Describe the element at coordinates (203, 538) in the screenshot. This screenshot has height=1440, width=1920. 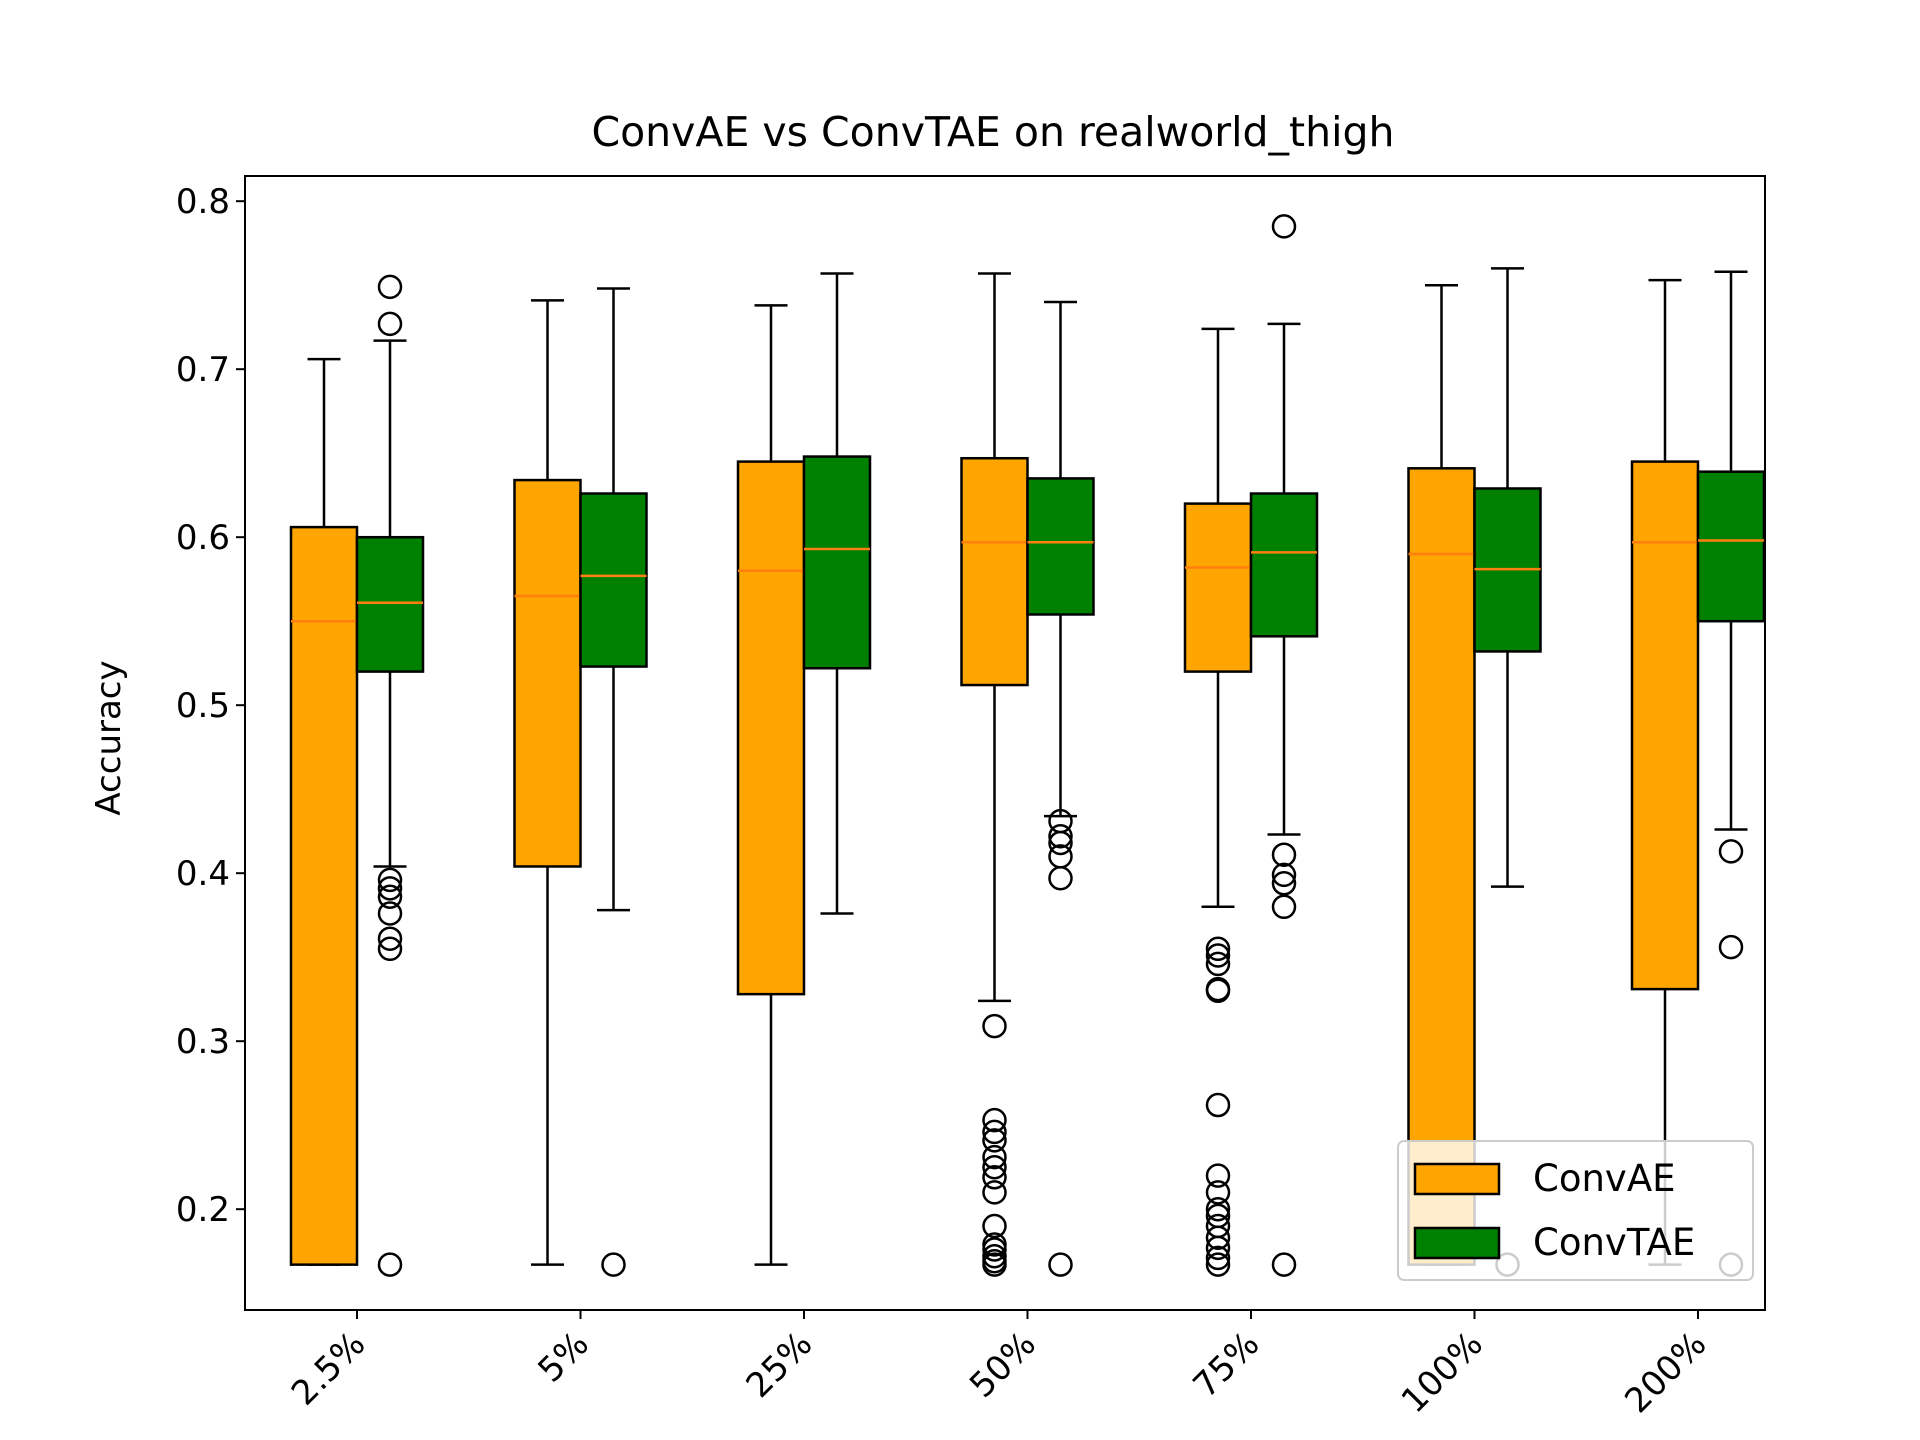
I see `y-tick-label: 0.6` at that location.